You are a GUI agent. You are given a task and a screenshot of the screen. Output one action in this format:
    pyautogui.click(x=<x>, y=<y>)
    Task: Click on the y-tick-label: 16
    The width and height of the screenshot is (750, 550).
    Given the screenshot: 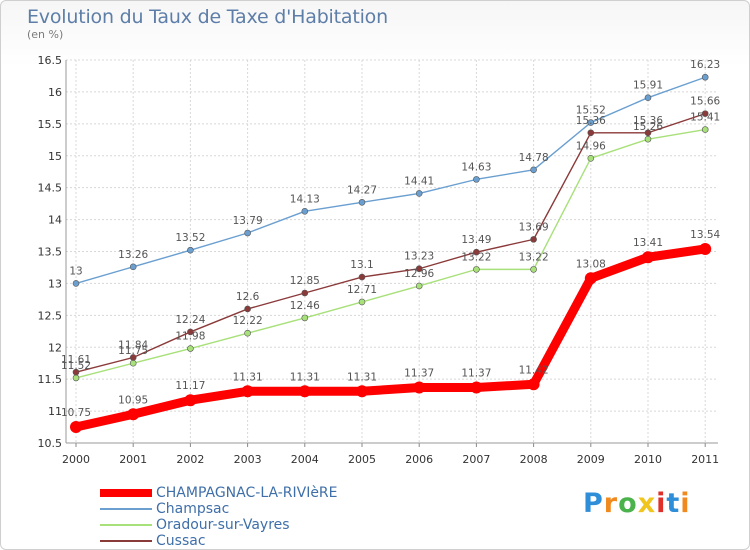 What is the action you would take?
    pyautogui.click(x=55, y=92)
    